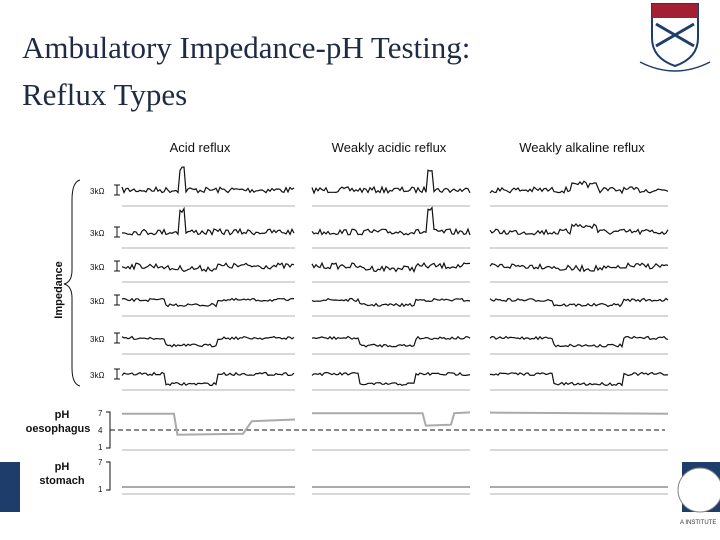 The width and height of the screenshot is (720, 540). Describe the element at coordinates (58, 429) in the screenshot. I see `ph-label: oesophagus` at that location.